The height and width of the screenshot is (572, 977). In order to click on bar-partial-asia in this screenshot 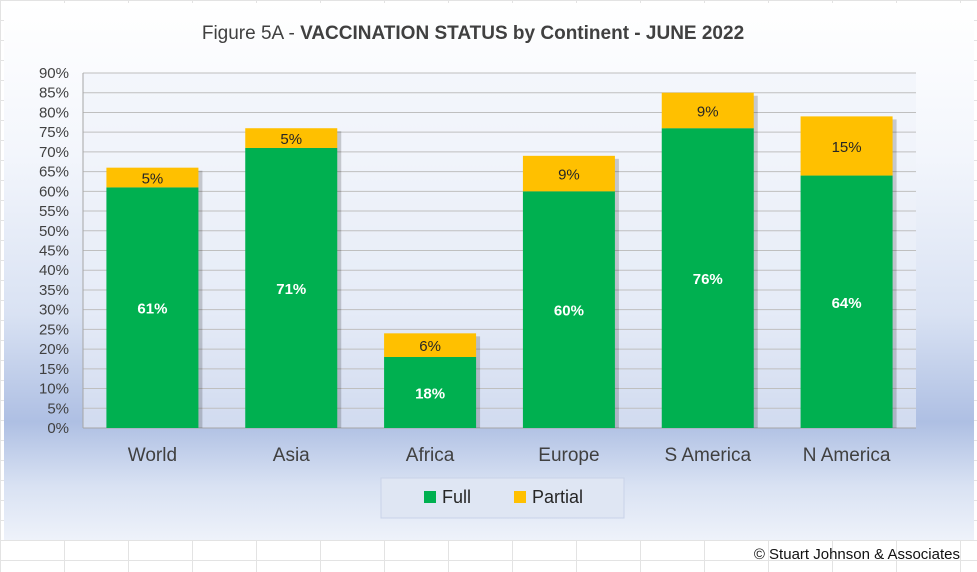, I will do `click(291, 138)`.